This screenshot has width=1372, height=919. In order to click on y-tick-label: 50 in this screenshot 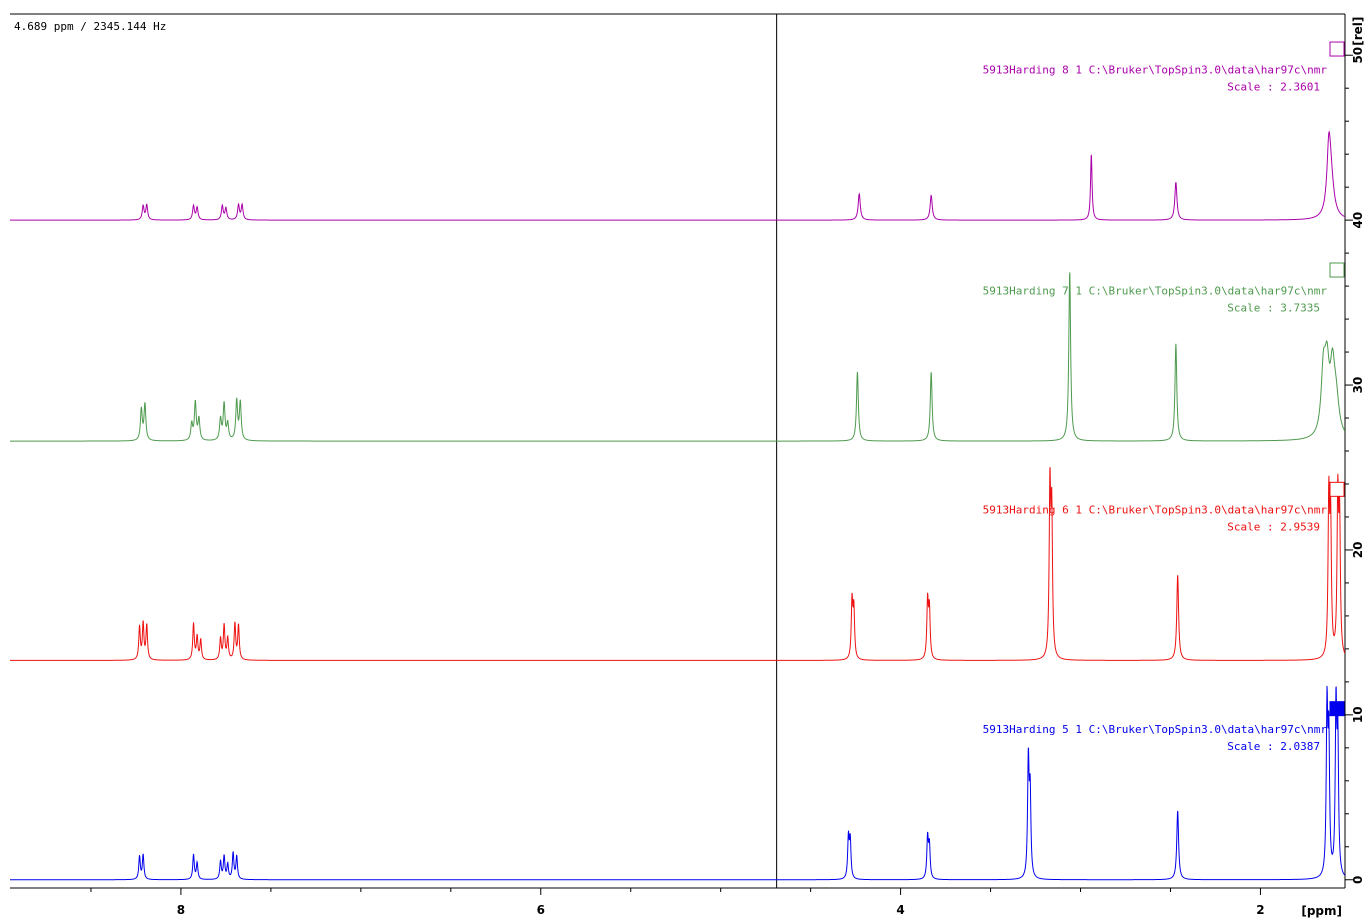, I will do `click(1358, 55)`.